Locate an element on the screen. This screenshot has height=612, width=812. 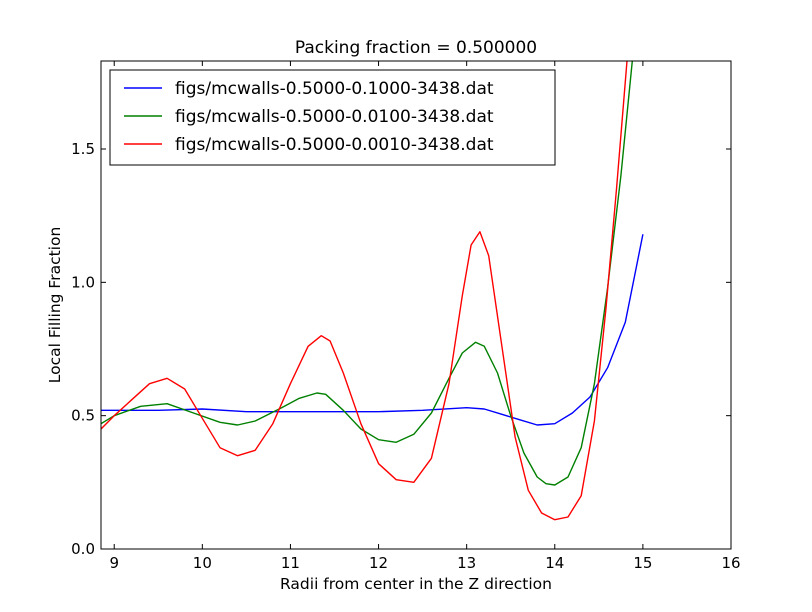
x-tick-label: 14 is located at coordinates (554, 563).